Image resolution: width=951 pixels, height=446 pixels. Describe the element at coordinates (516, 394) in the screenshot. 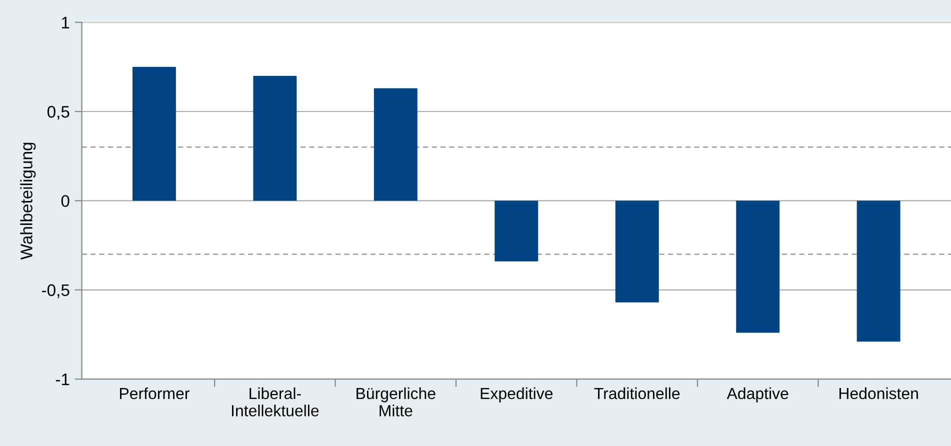

I see `x-tick-label: Expeditive` at that location.